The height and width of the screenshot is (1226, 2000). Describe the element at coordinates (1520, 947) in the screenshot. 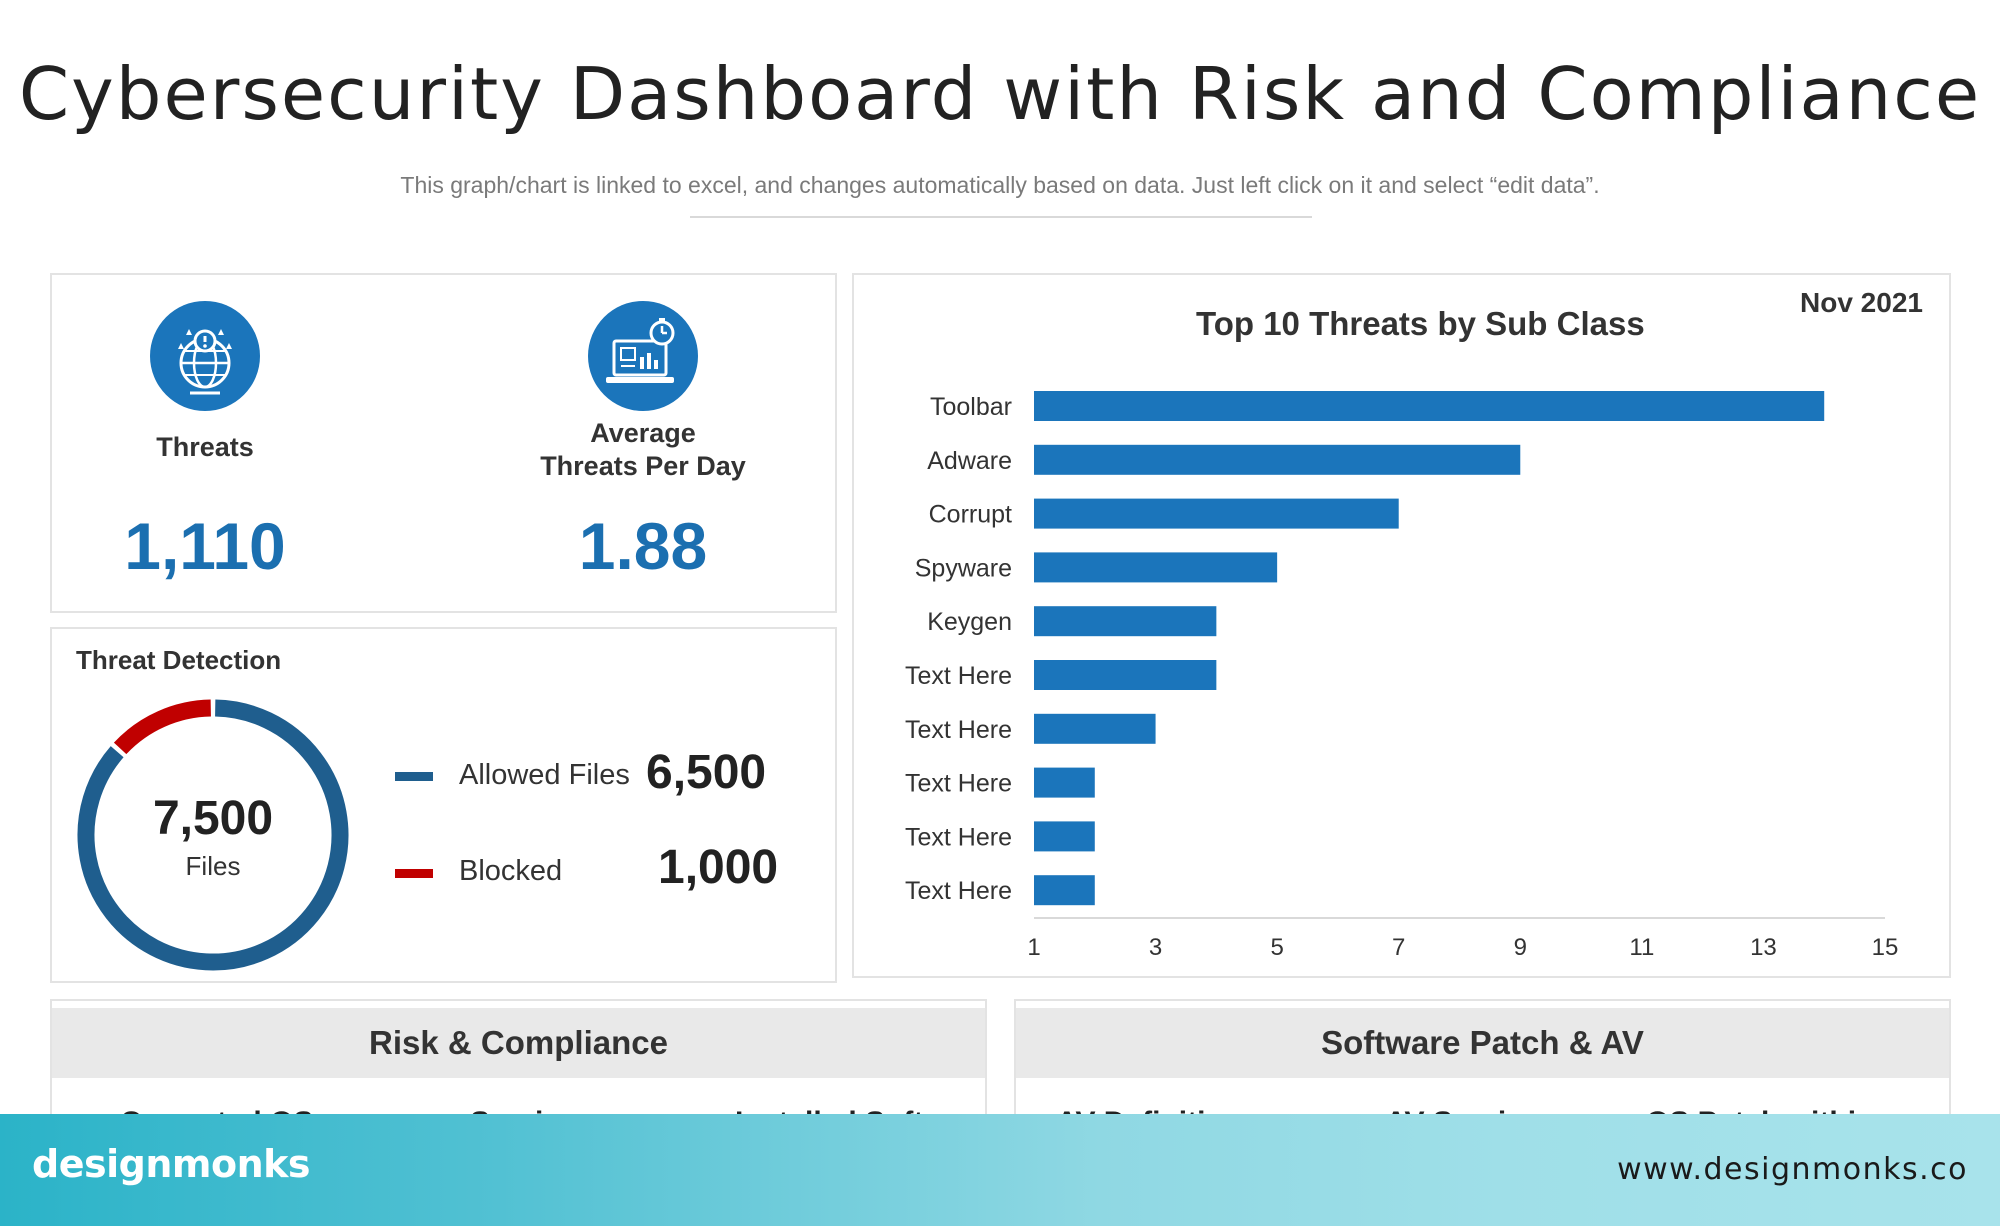

I see `x-tick-label-4: 9` at that location.